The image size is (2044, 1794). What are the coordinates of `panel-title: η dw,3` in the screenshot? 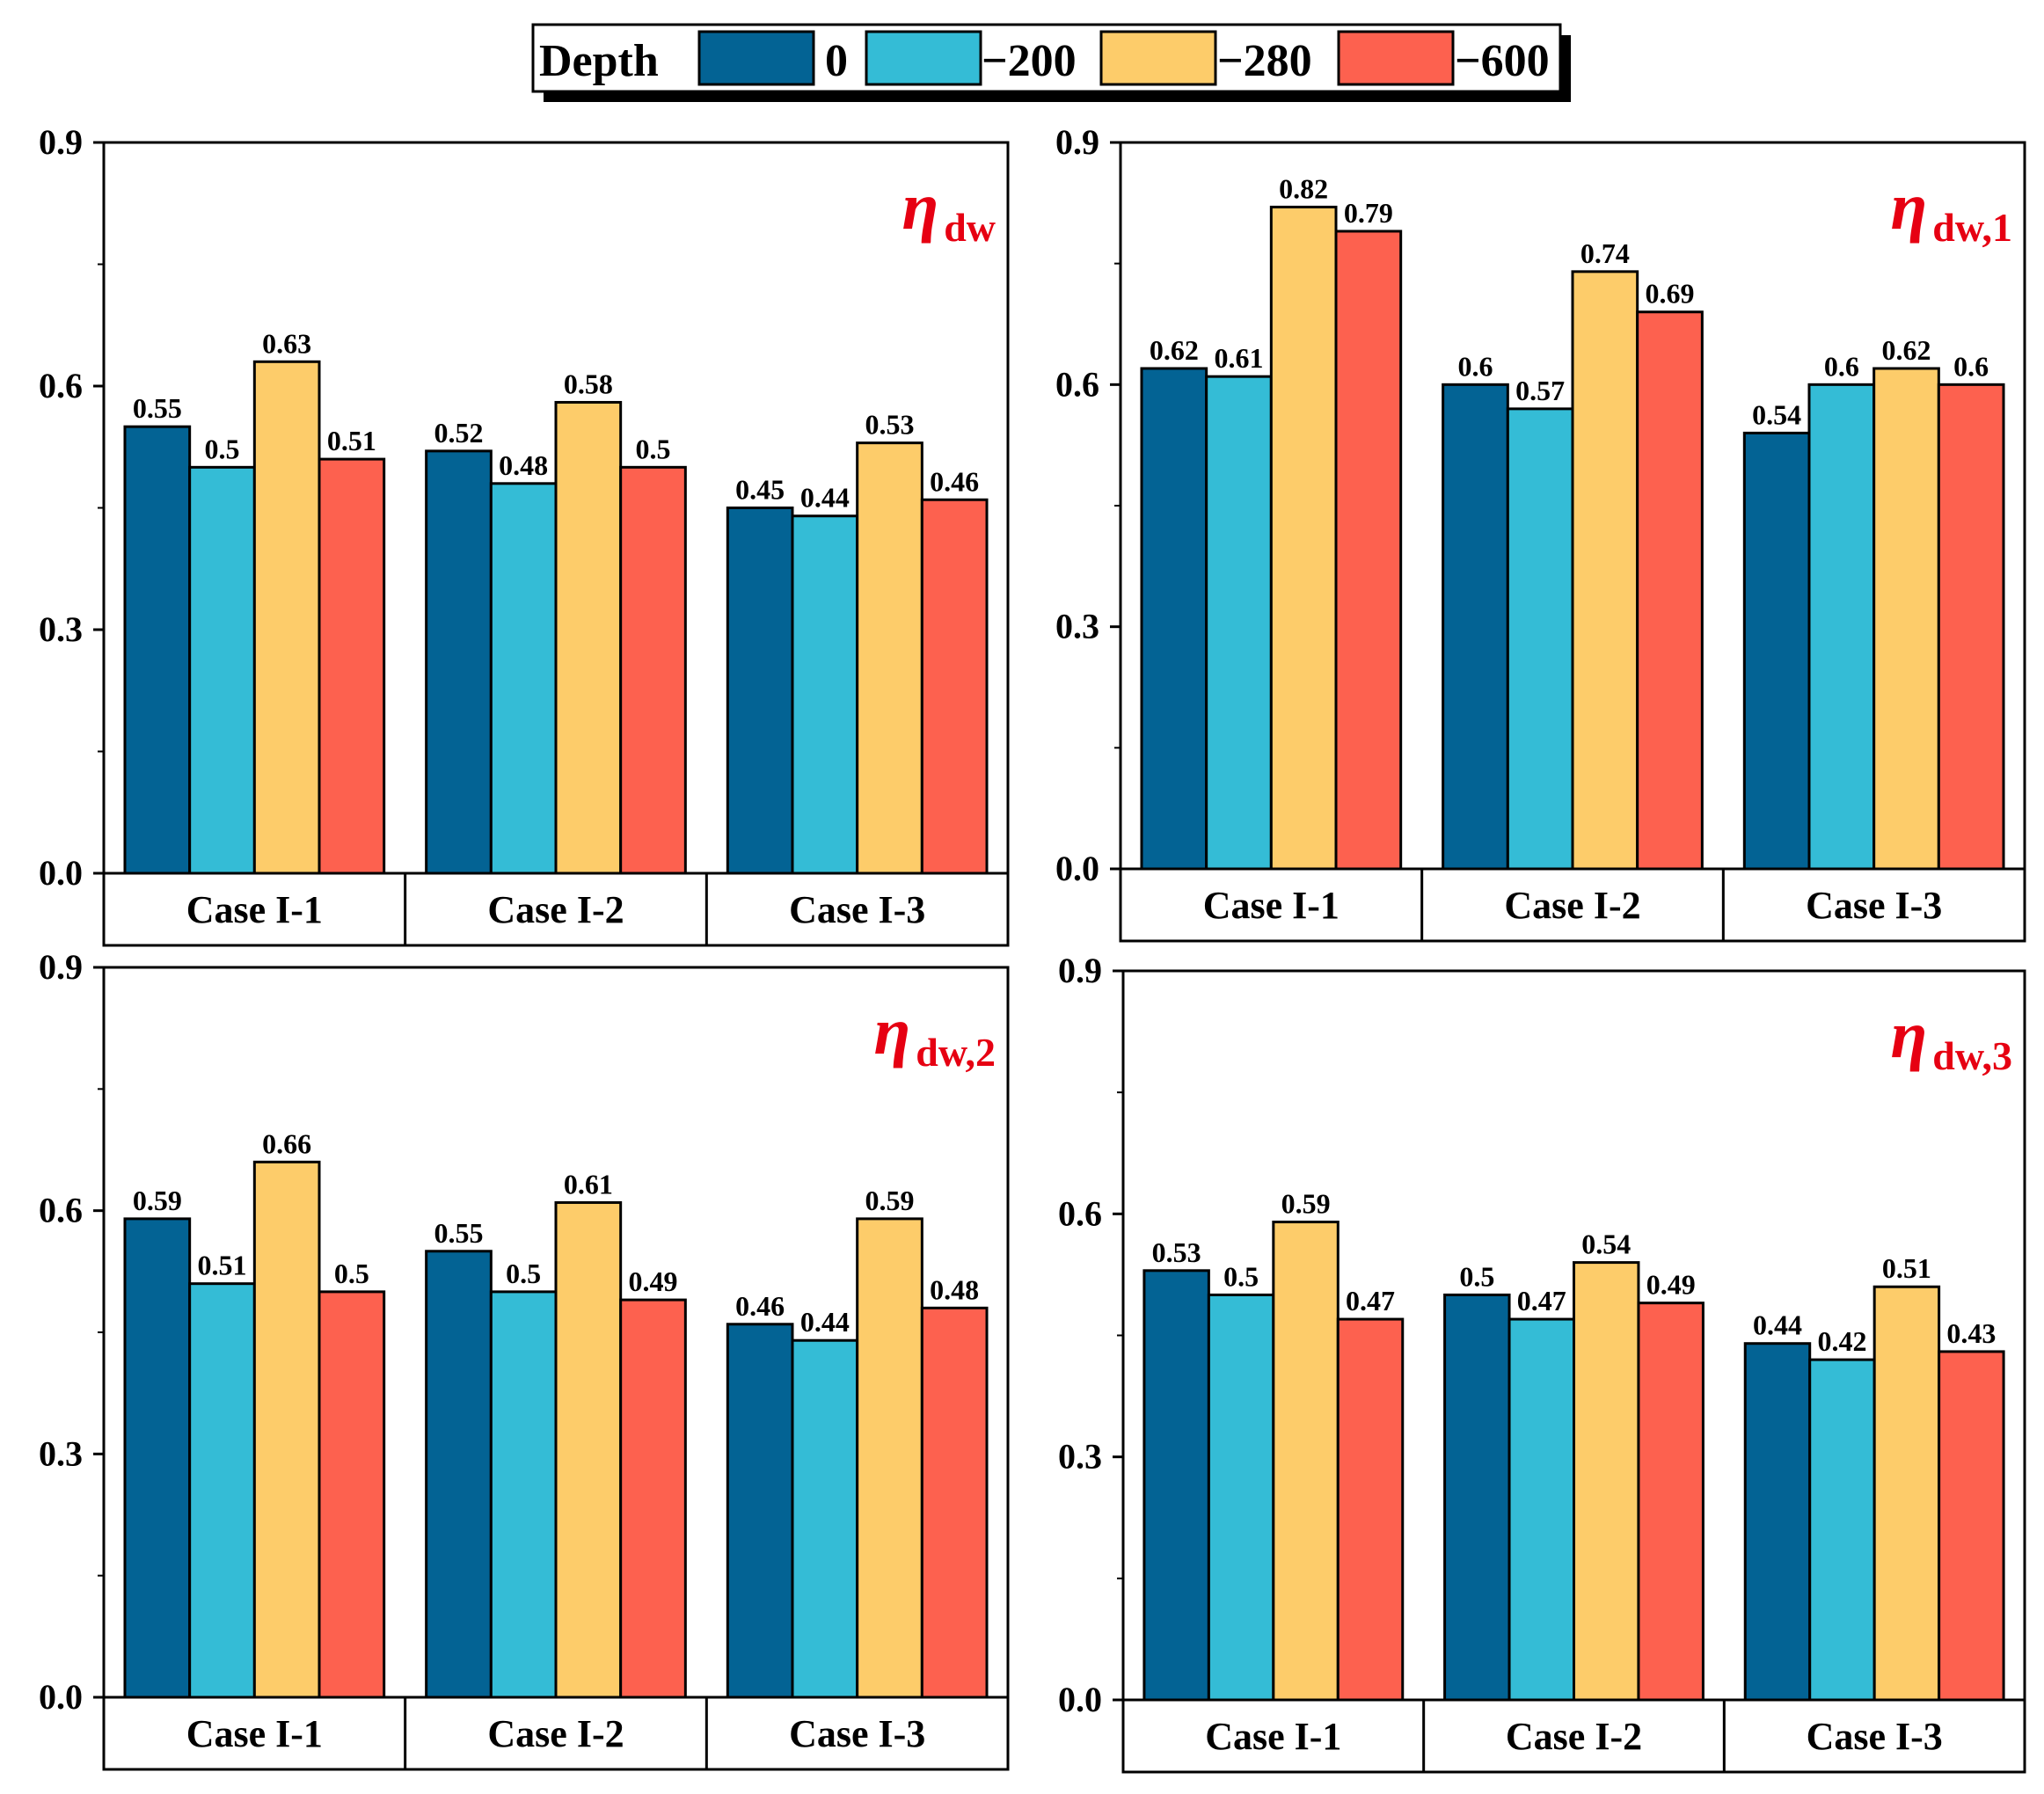 It's located at (1951, 1038).